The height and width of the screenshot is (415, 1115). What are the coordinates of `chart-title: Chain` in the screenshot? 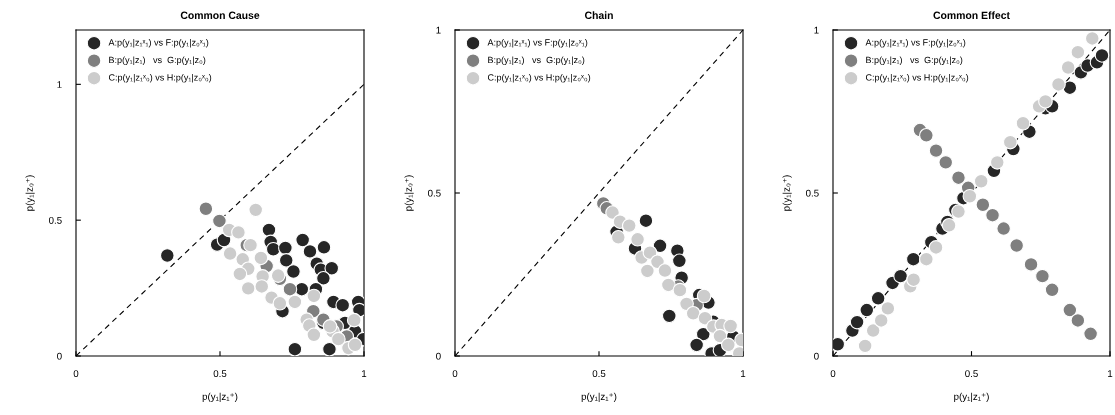 It's located at (598, 15).